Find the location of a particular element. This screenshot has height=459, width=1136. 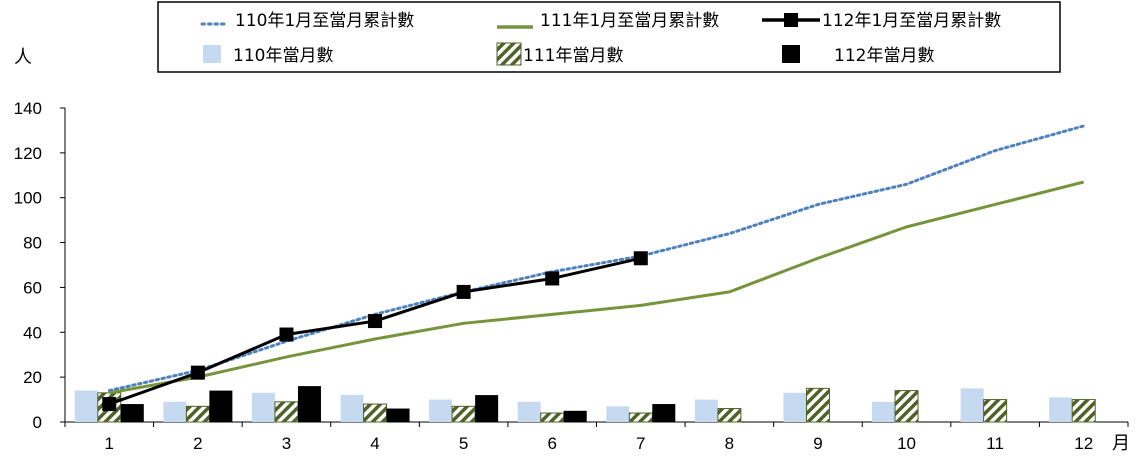

x-tick-label: 12 is located at coordinates (1083, 443).